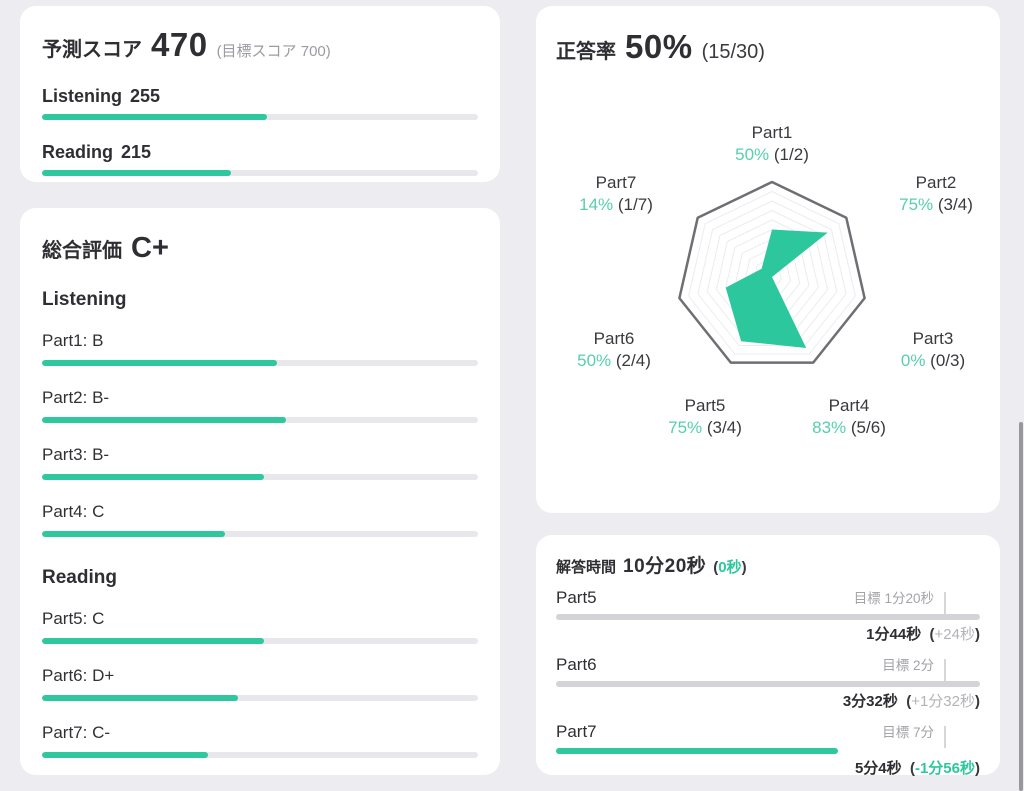  What do you see at coordinates (82, 251) in the screenshot?
I see `grade-title: 総合評価` at bounding box center [82, 251].